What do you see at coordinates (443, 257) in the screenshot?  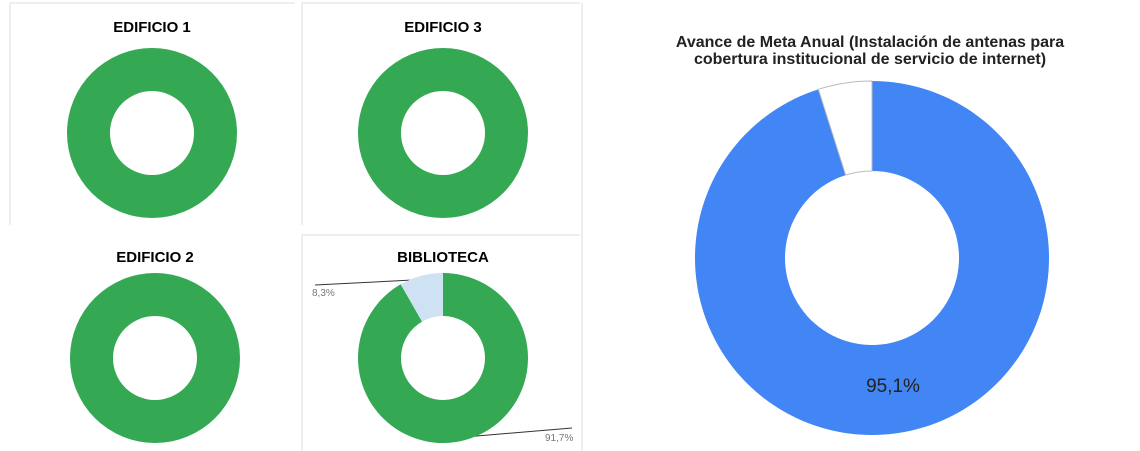 I see `chart-title: BIBLIOTECA` at bounding box center [443, 257].